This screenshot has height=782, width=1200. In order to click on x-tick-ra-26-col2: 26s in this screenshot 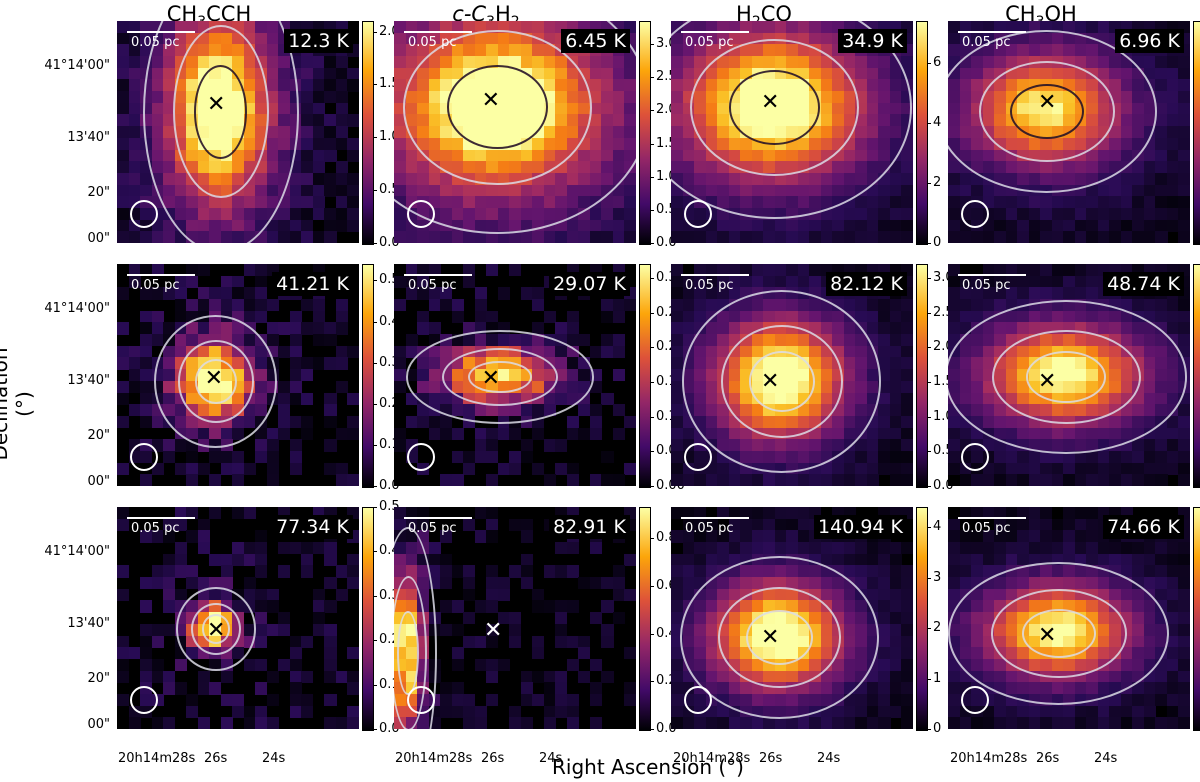, I will do `click(493, 758)`.